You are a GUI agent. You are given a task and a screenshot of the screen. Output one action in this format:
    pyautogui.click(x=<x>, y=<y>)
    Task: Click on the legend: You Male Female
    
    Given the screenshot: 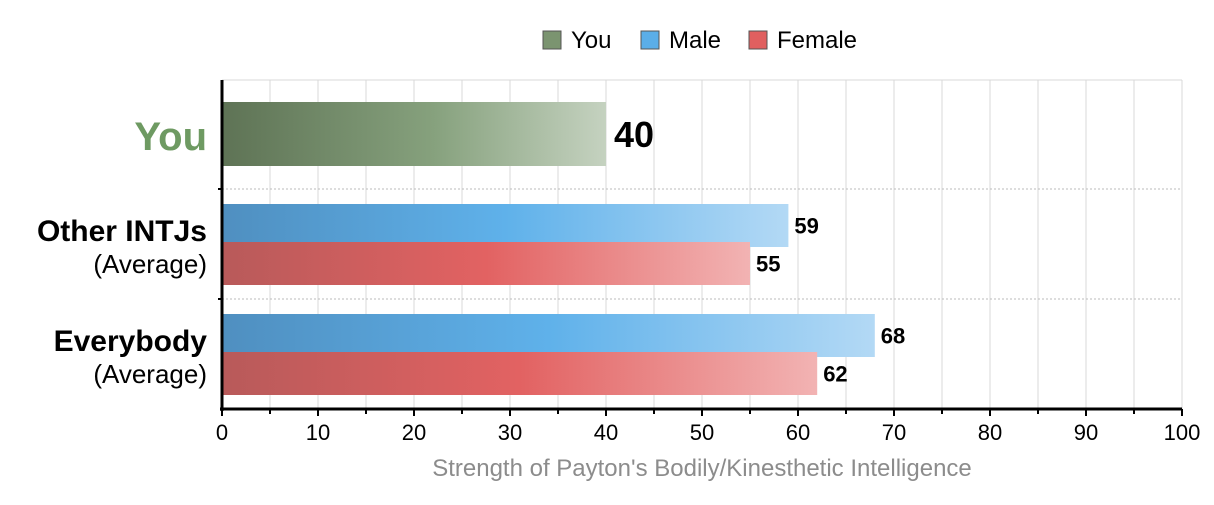 What is the action you would take?
    pyautogui.click(x=699, y=40)
    